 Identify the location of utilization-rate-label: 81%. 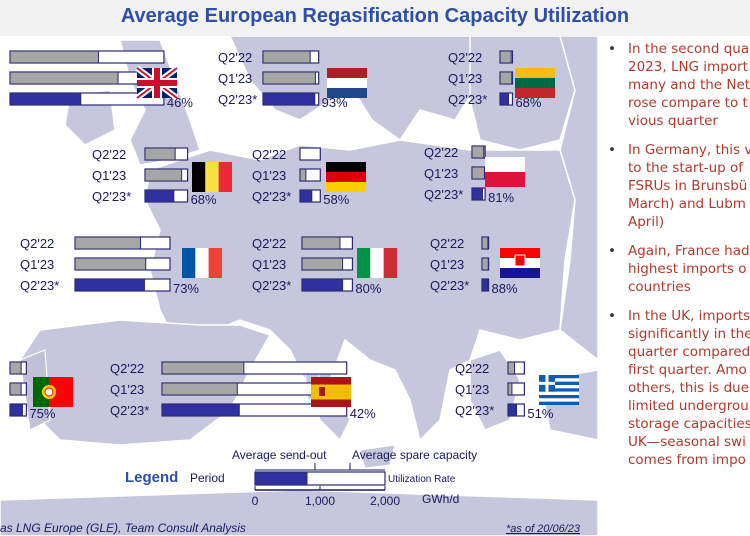
(501, 197).